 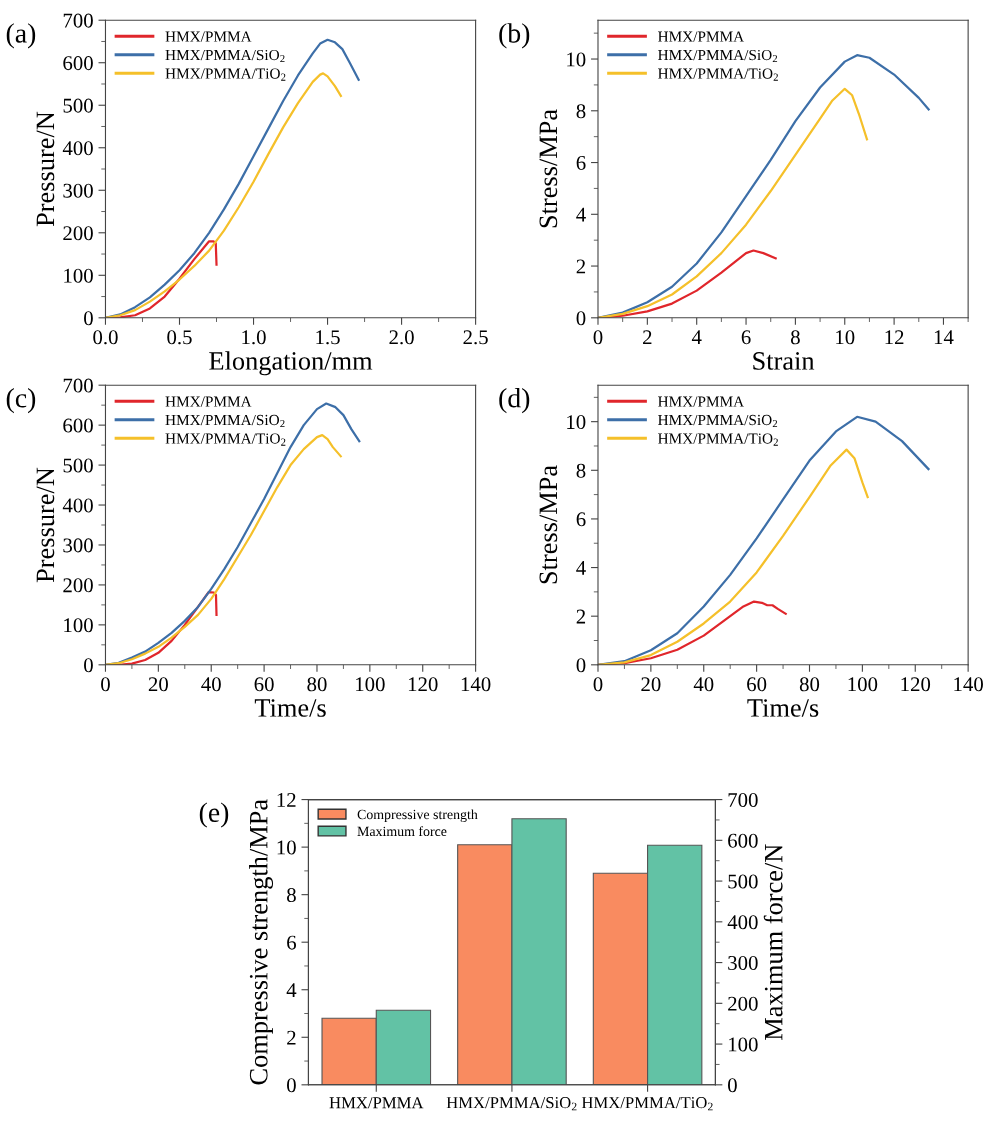 What do you see at coordinates (45, 169) in the screenshot?
I see `y-axis-title: Pressure/N` at bounding box center [45, 169].